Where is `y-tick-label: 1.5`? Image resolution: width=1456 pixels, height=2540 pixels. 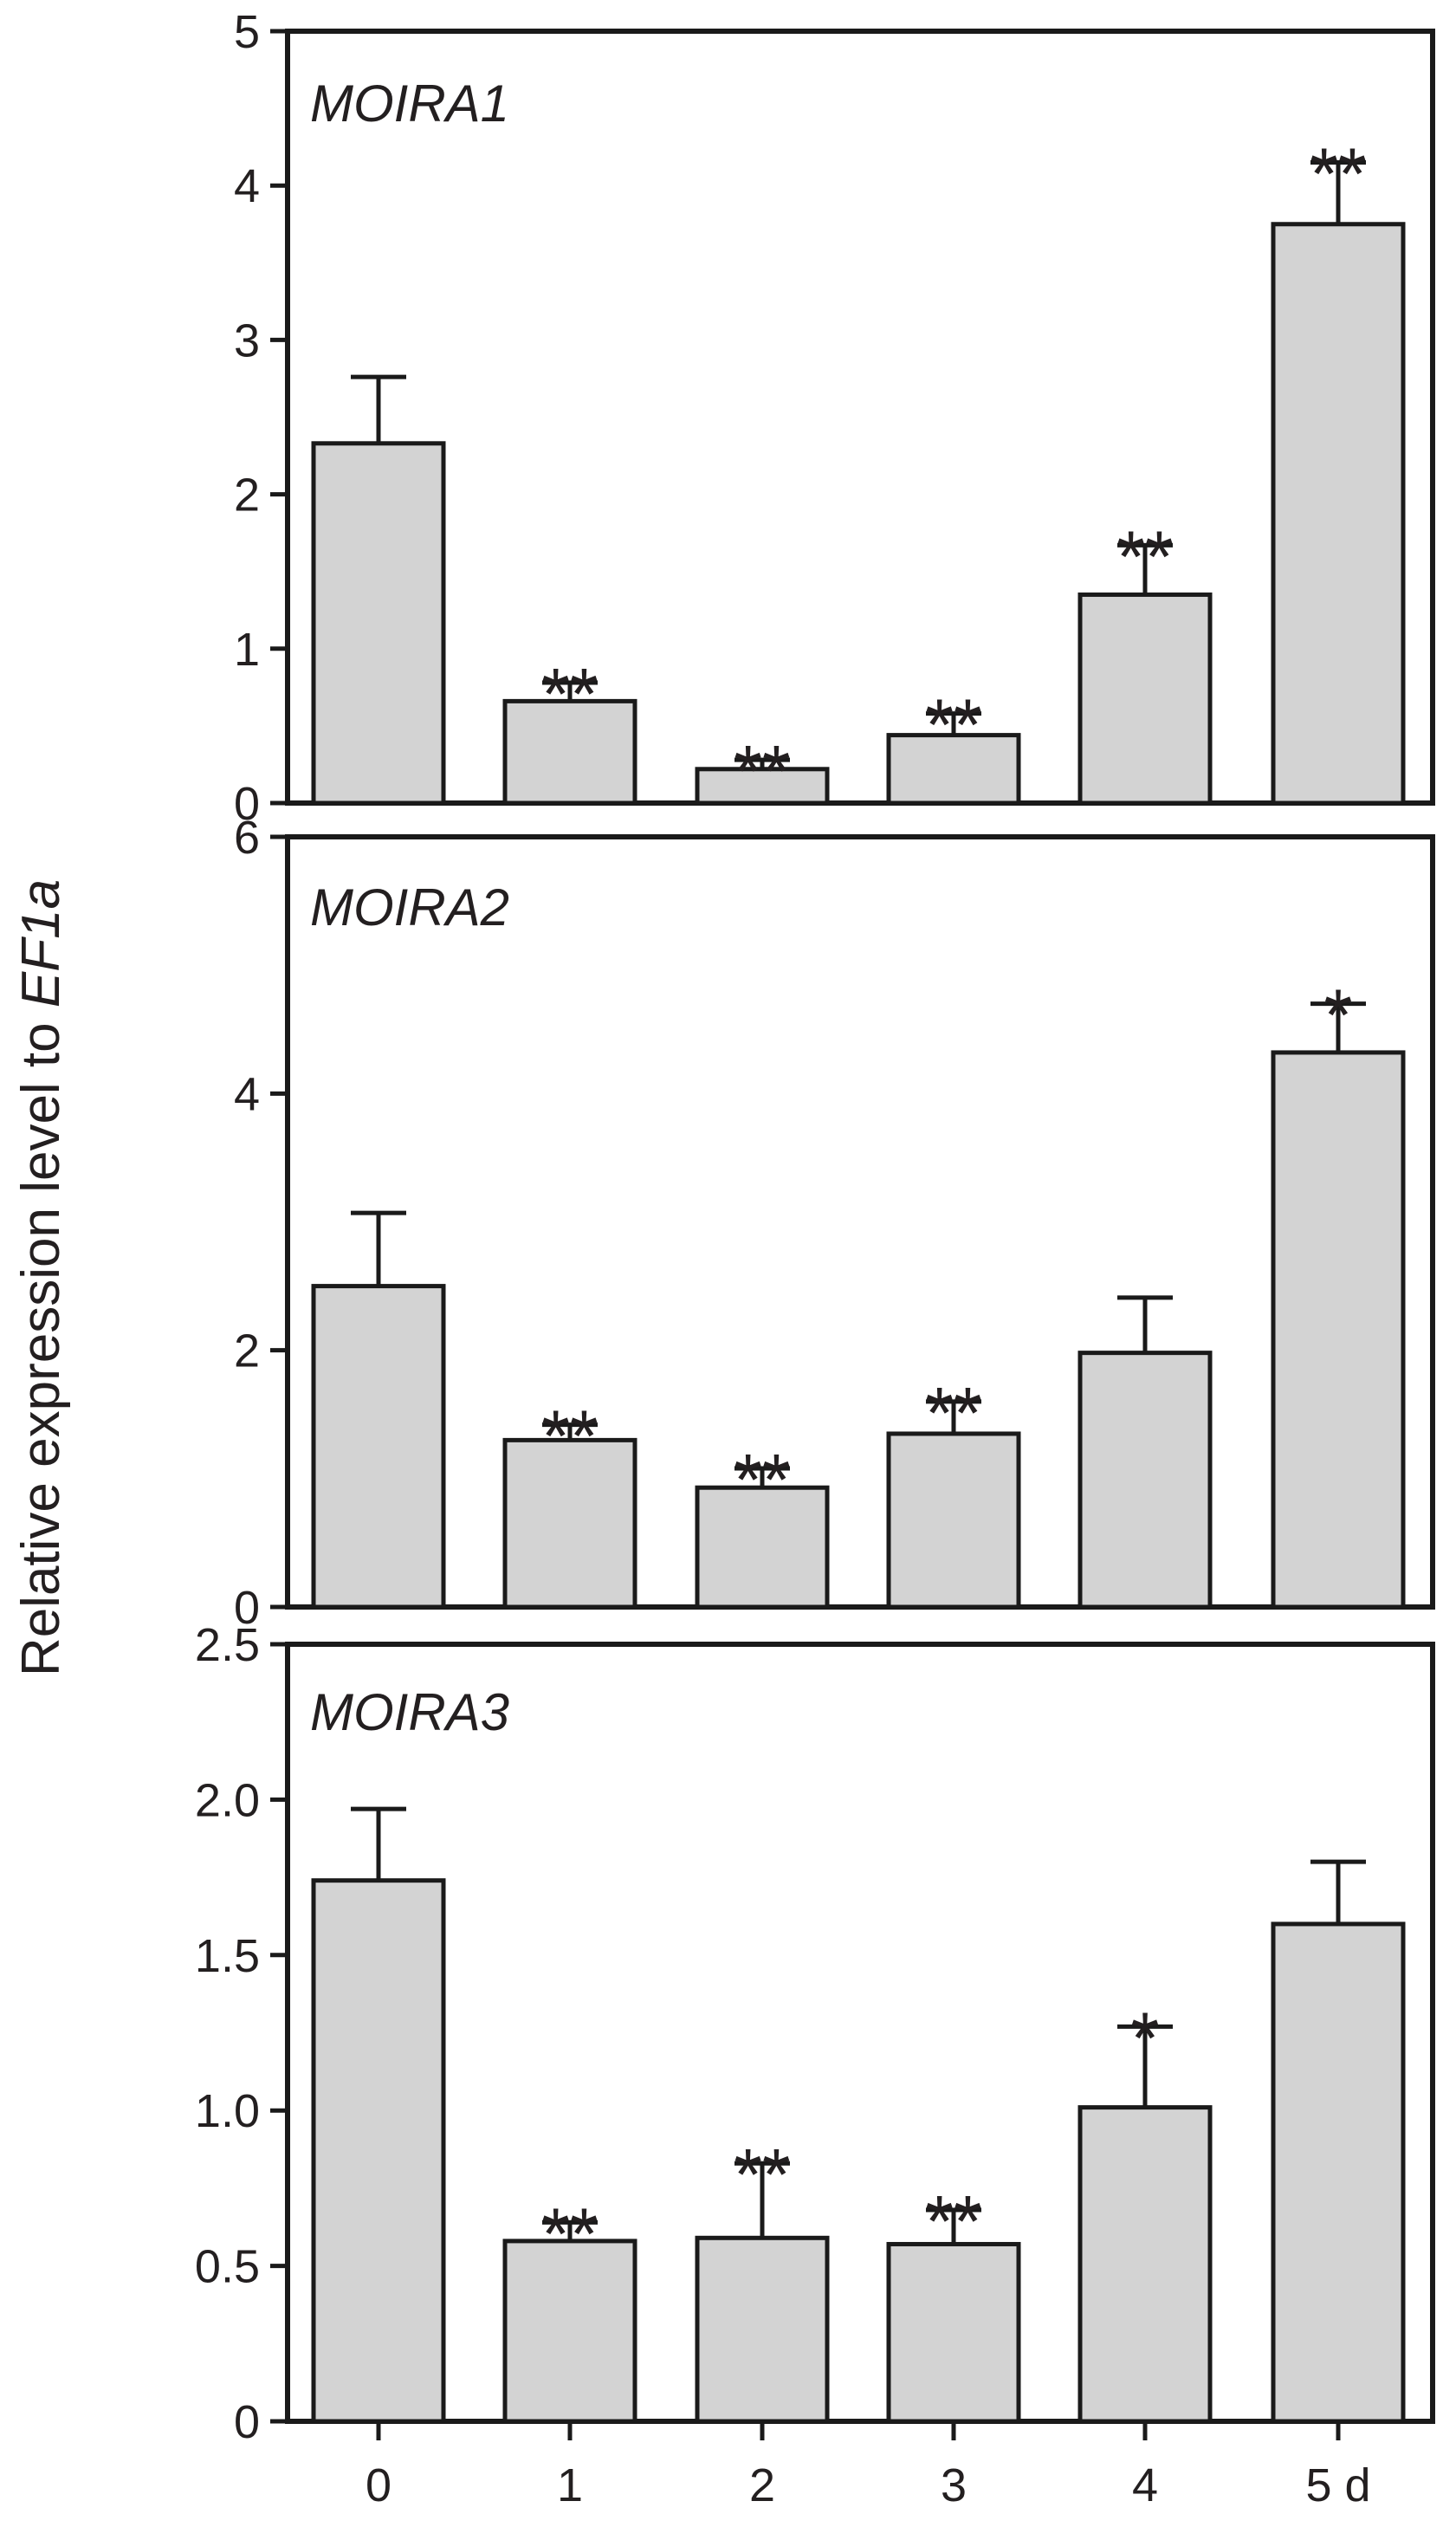 y-tick-label: 1.5 is located at coordinates (227, 1956).